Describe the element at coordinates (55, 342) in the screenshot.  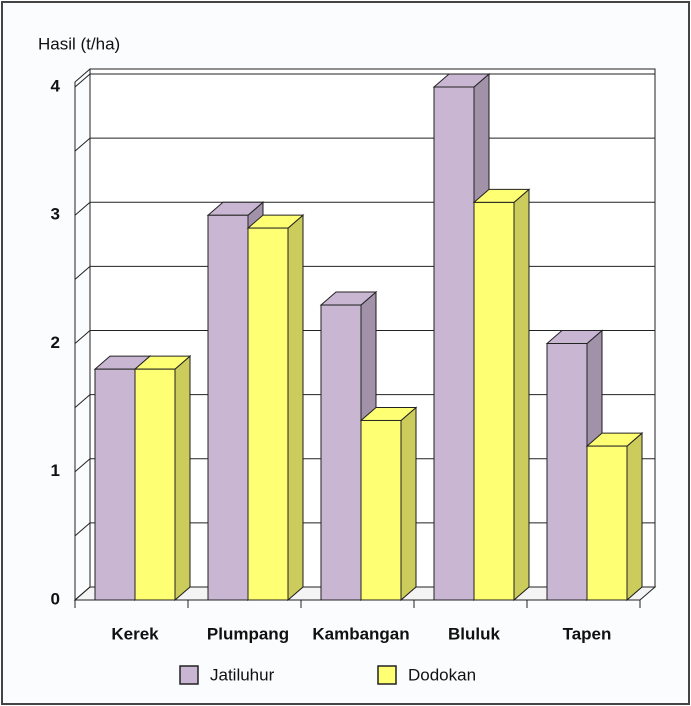
I see `y-tick-label: 2` at that location.